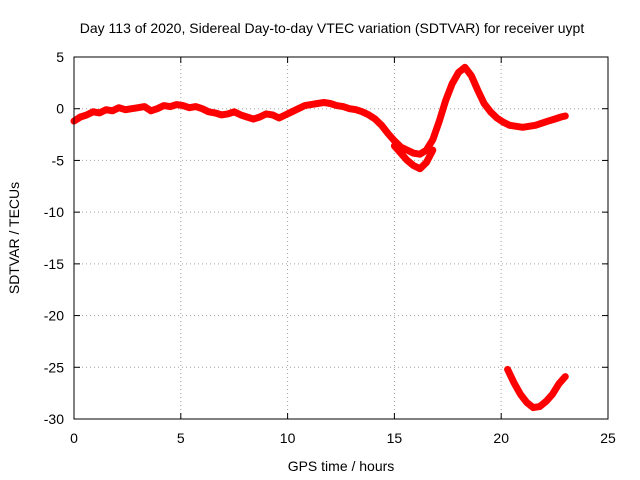  What do you see at coordinates (54, 316) in the screenshot?
I see `y-tick-label: -20` at bounding box center [54, 316].